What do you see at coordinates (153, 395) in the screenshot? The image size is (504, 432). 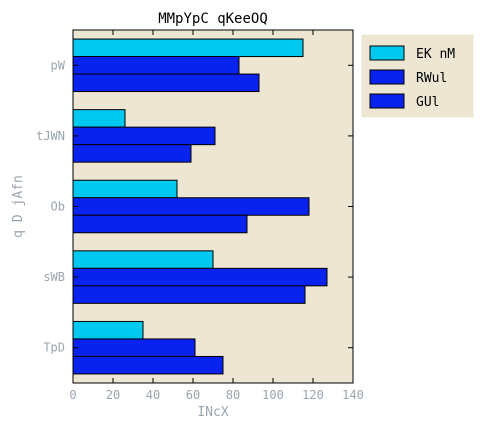 I see `x-tick-label: 40` at bounding box center [153, 395].